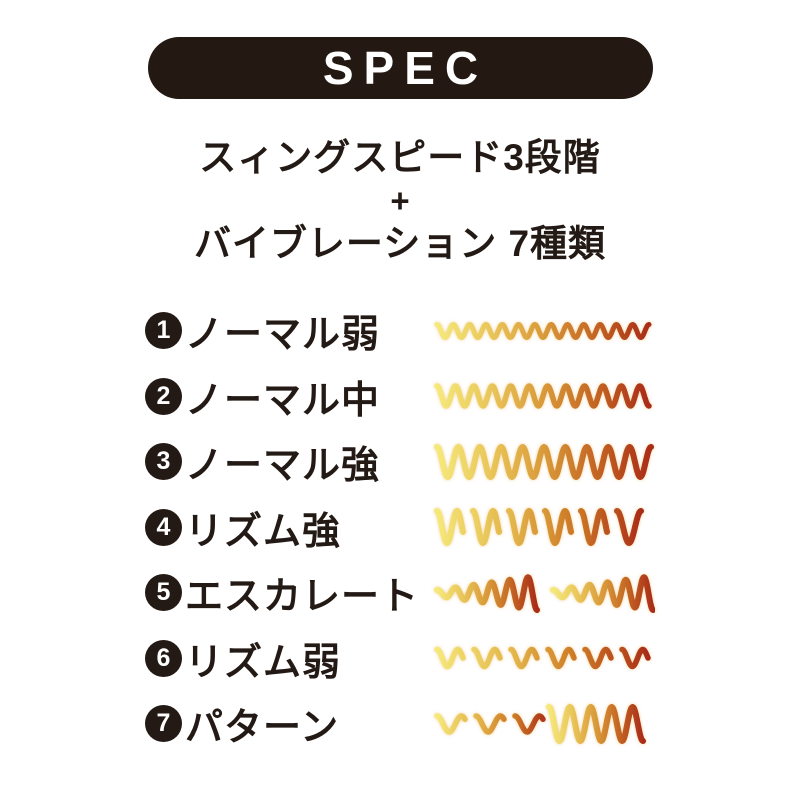  I want to click on item-number-badge: 2, so click(163, 396).